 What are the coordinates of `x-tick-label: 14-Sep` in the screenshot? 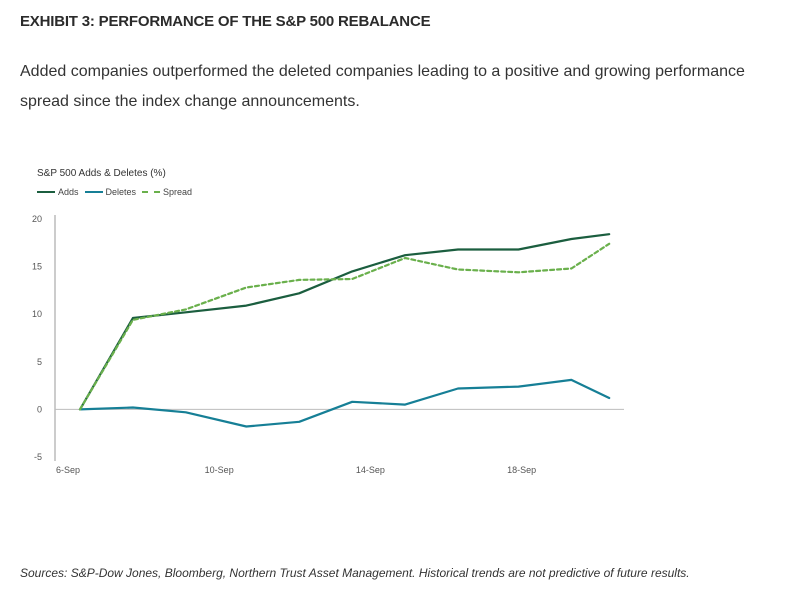 It's located at (370, 470).